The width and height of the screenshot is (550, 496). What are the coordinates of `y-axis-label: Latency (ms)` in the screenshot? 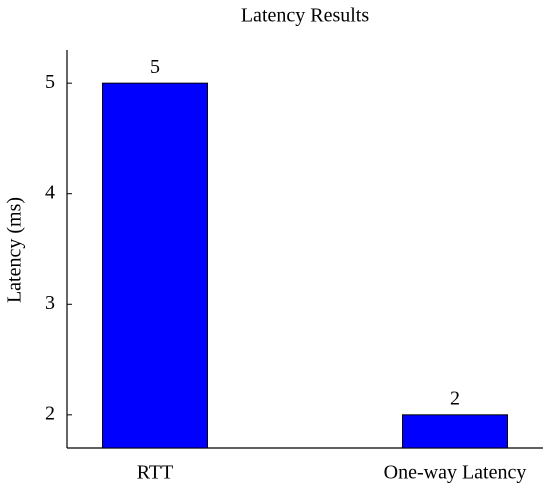 It's located at (15, 250).